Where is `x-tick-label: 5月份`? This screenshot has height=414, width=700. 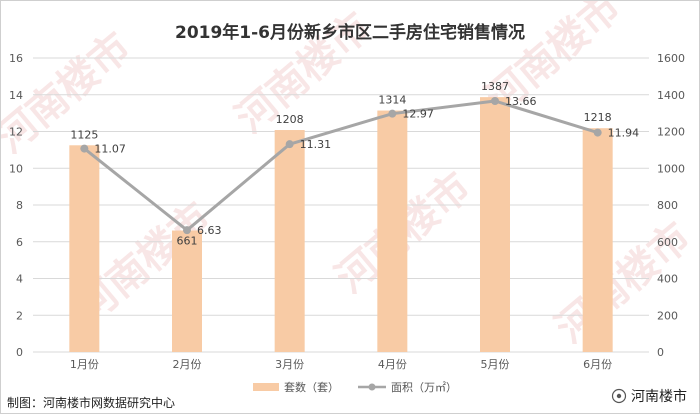 x-tick-label: 5月份 is located at coordinates (495, 364).